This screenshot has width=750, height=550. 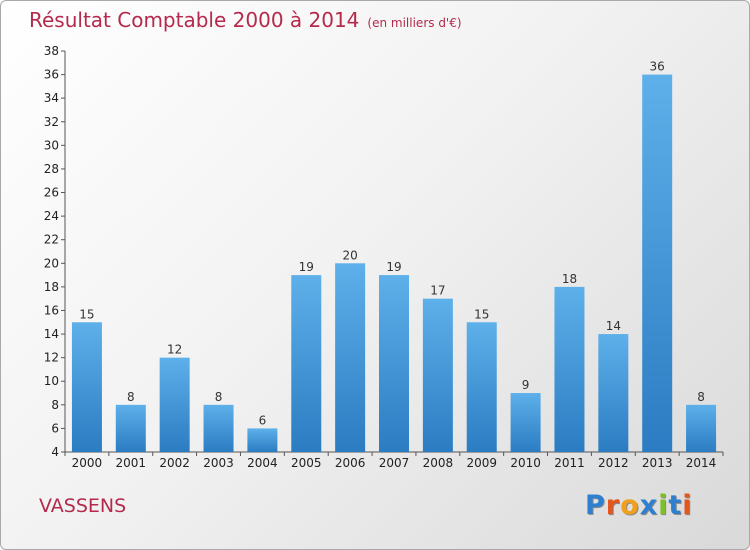 What do you see at coordinates (174, 350) in the screenshot?
I see `data-label-2002: 12` at bounding box center [174, 350].